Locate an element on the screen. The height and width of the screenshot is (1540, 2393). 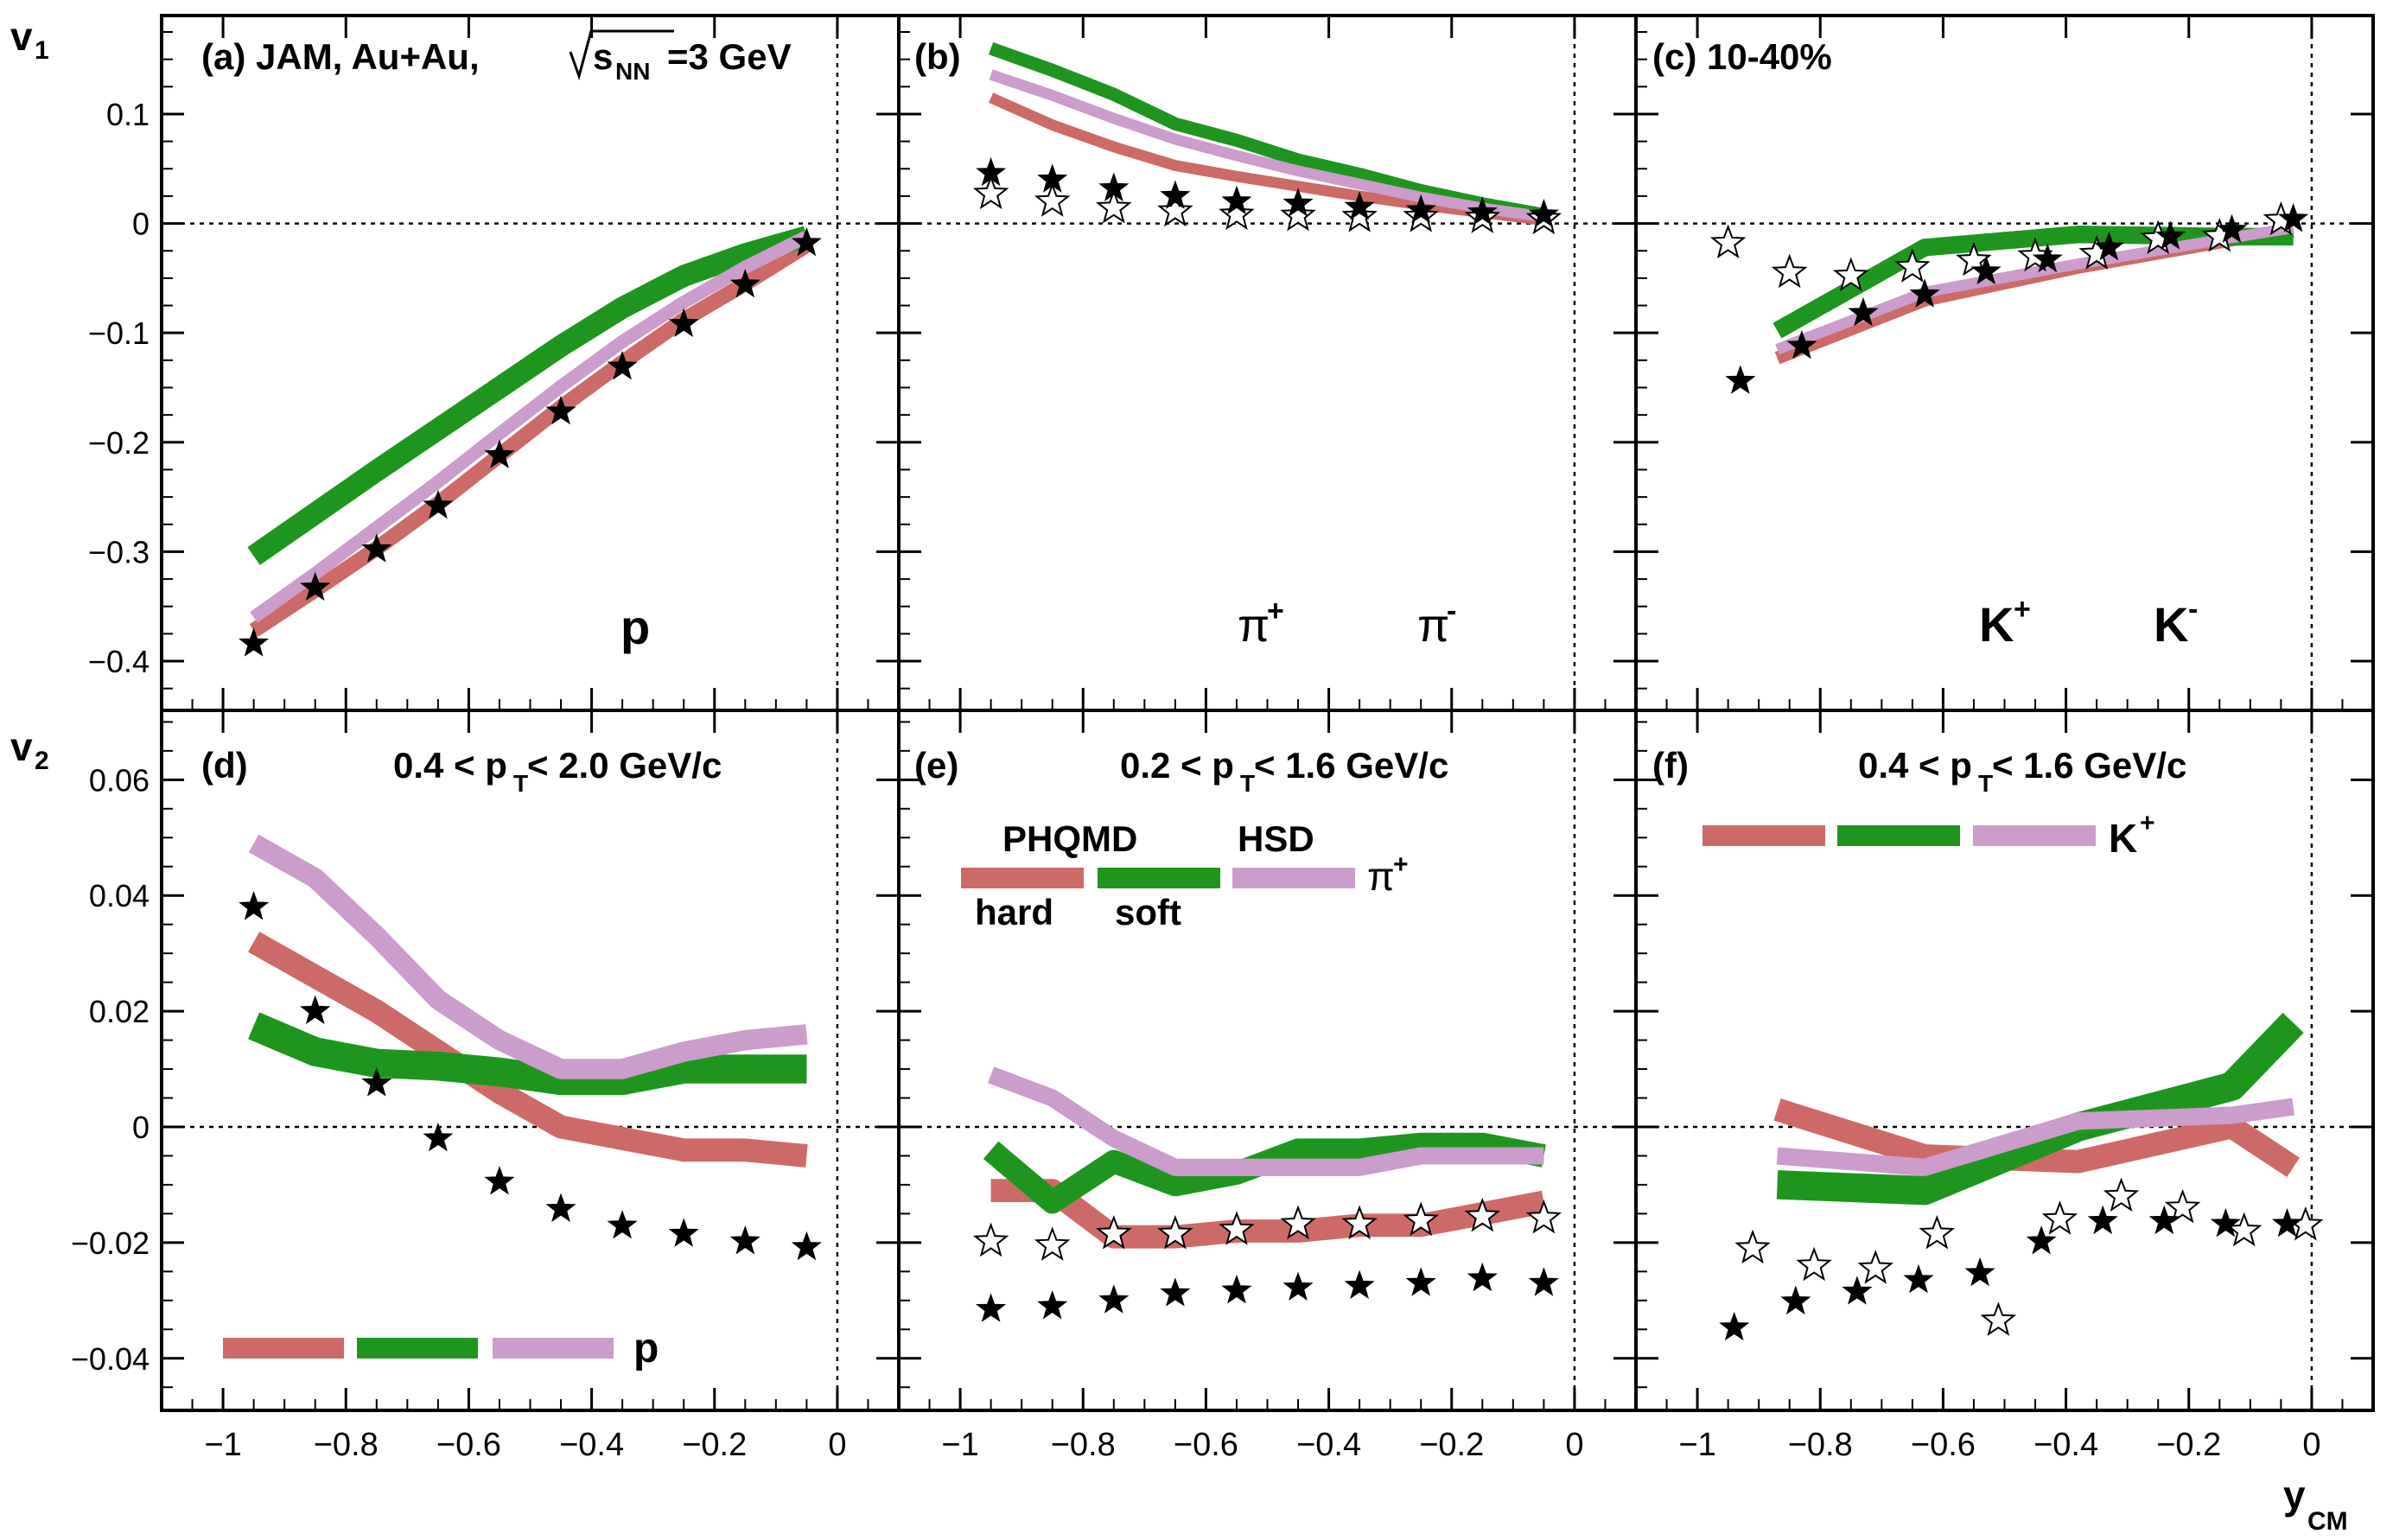
panel-b-pos-label: π is located at coordinates (1254, 626).